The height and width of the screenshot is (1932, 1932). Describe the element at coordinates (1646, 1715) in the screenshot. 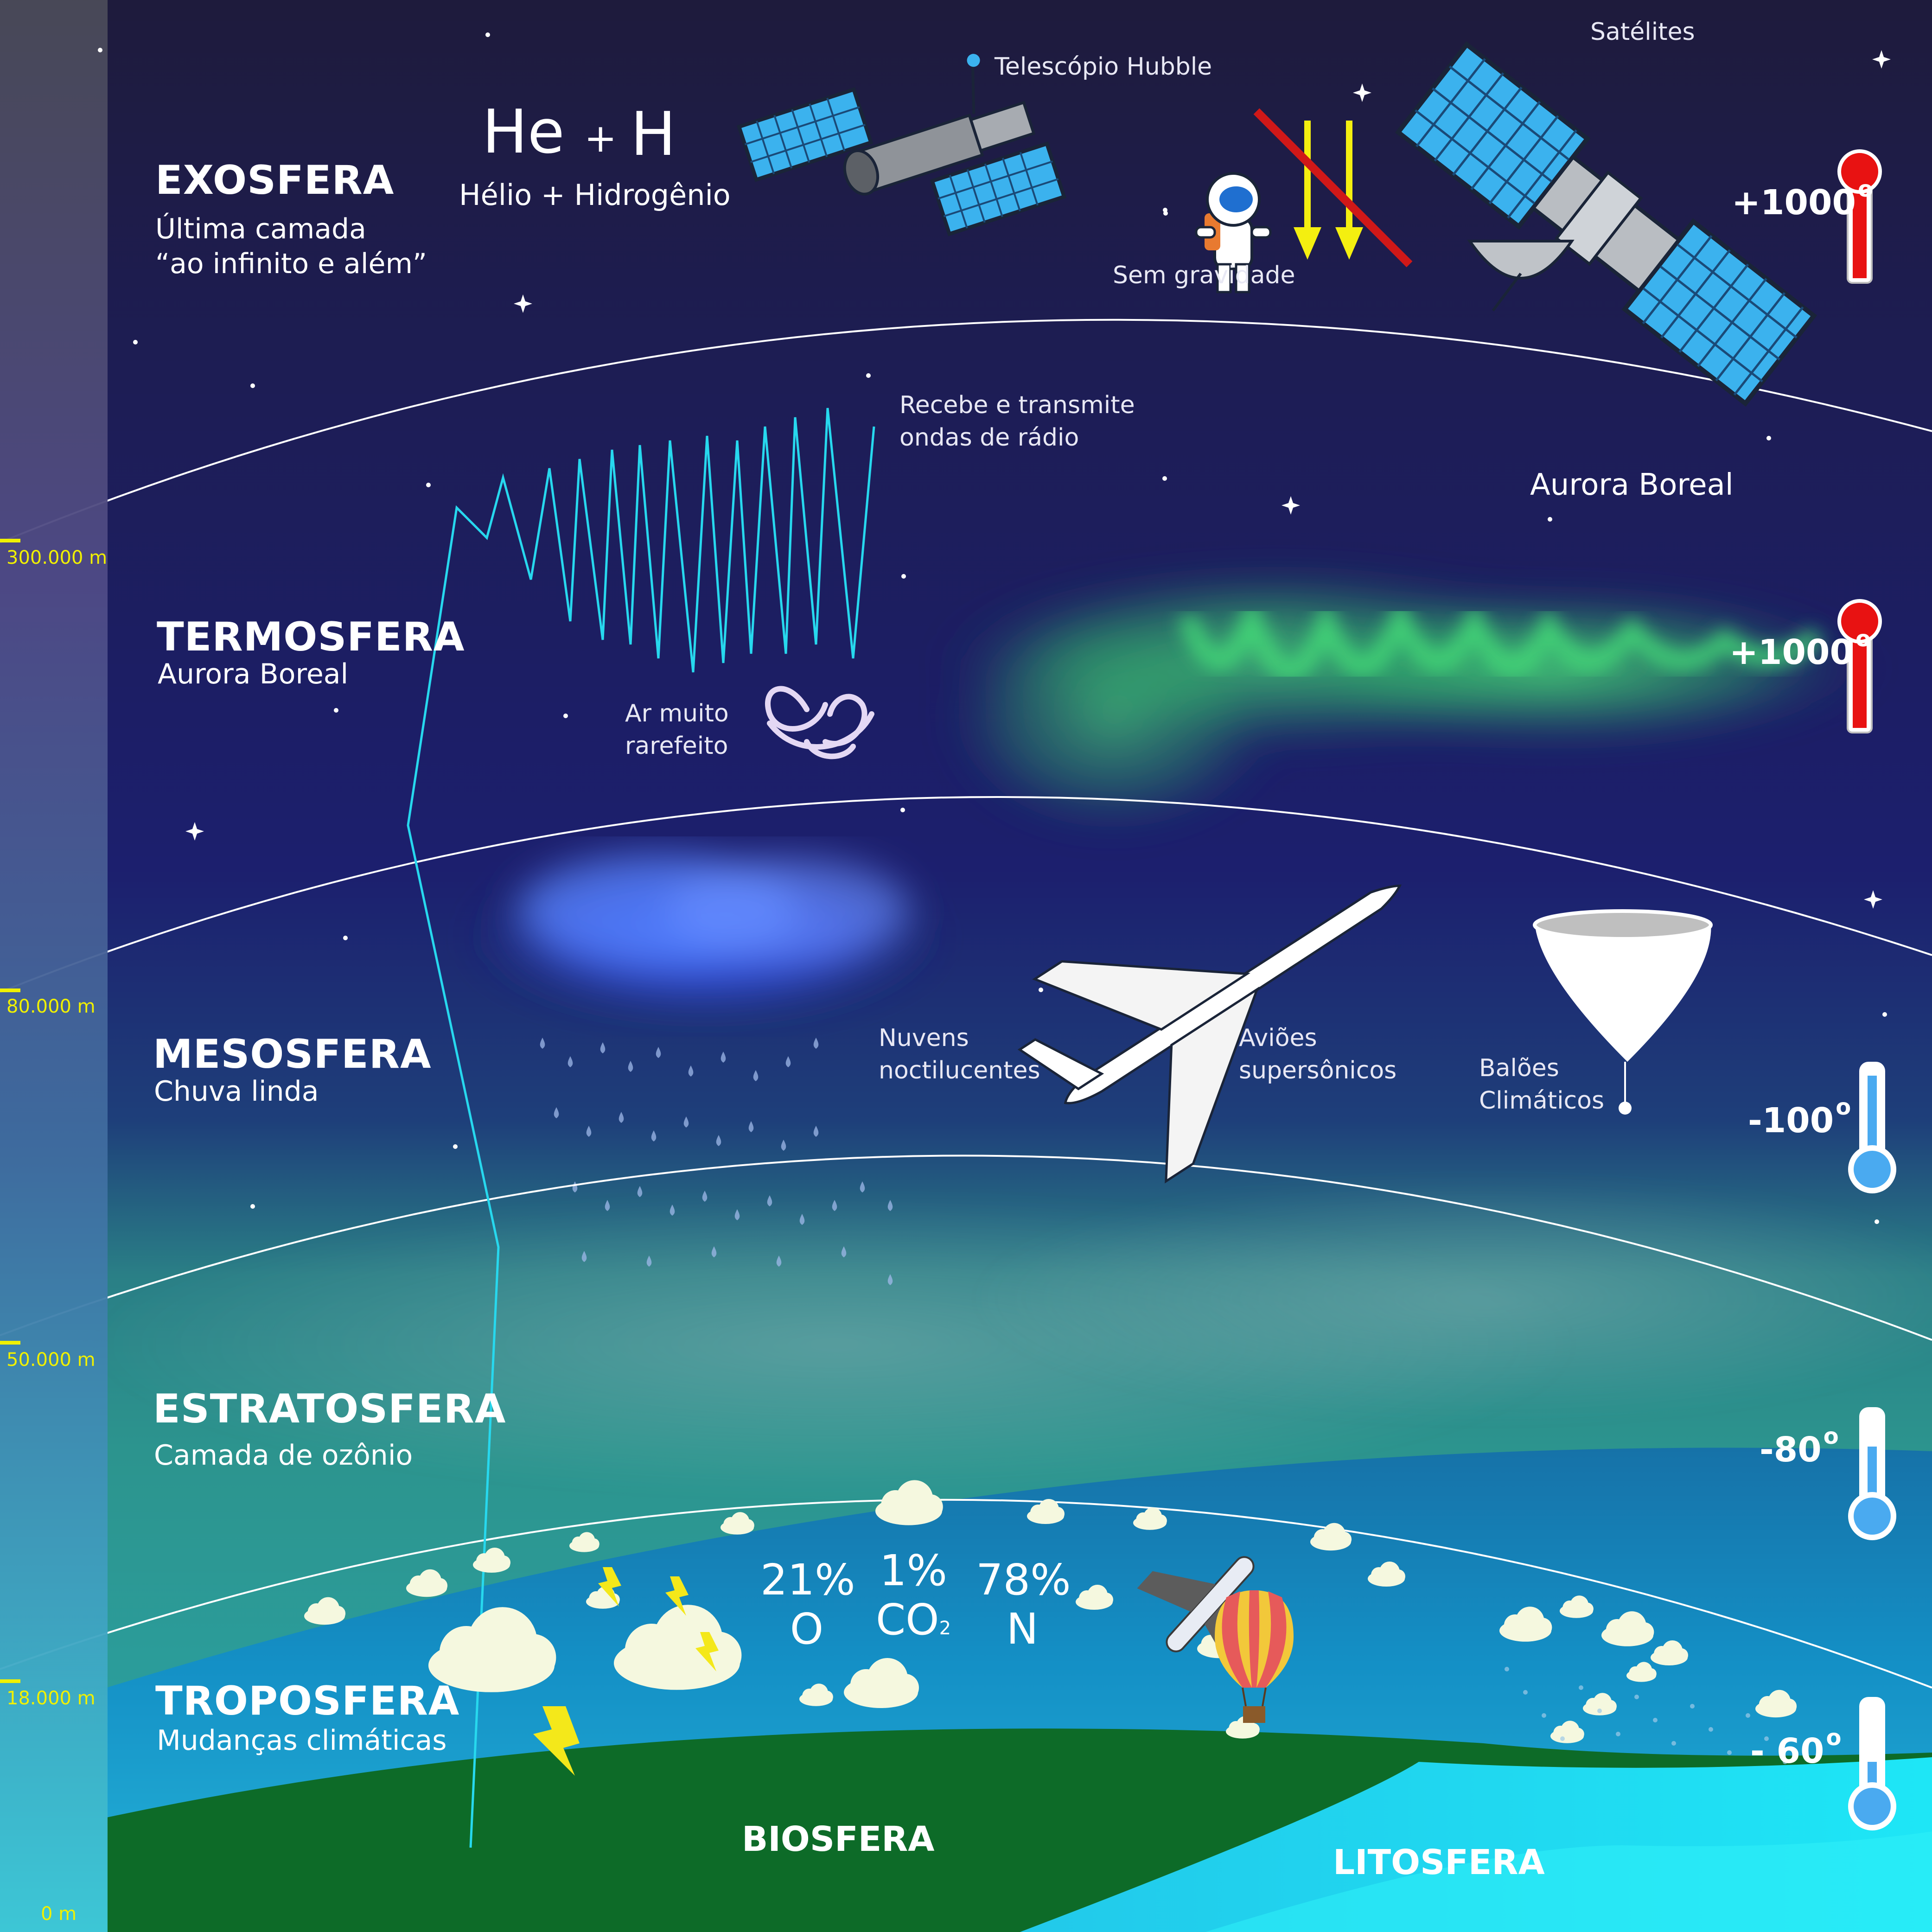

I see `rain-icon` at that location.